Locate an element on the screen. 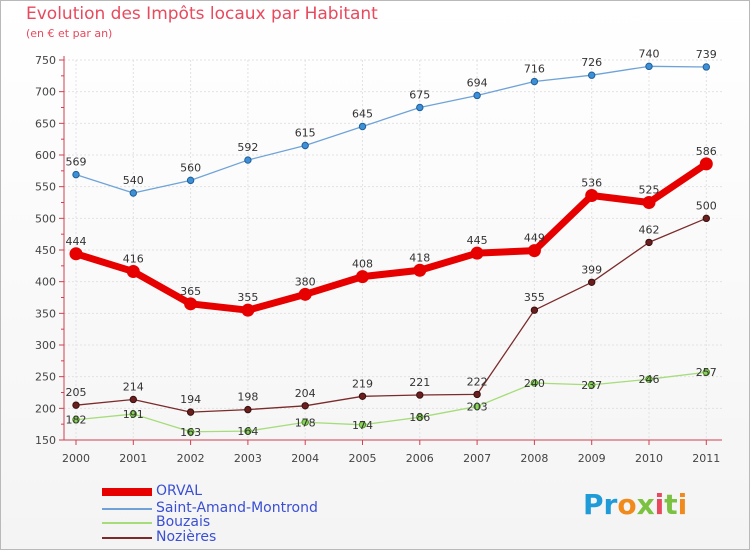 The height and width of the screenshot is (550, 750). data-label-bouzais: 178 is located at coordinates (305, 422).